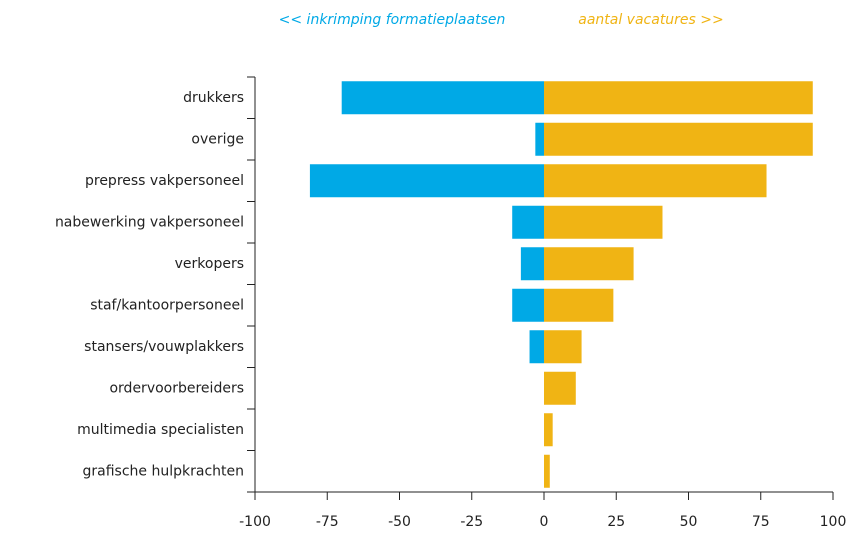 This screenshot has height=536, width=849. I want to click on x-tick-label: 100, so click(833, 522).